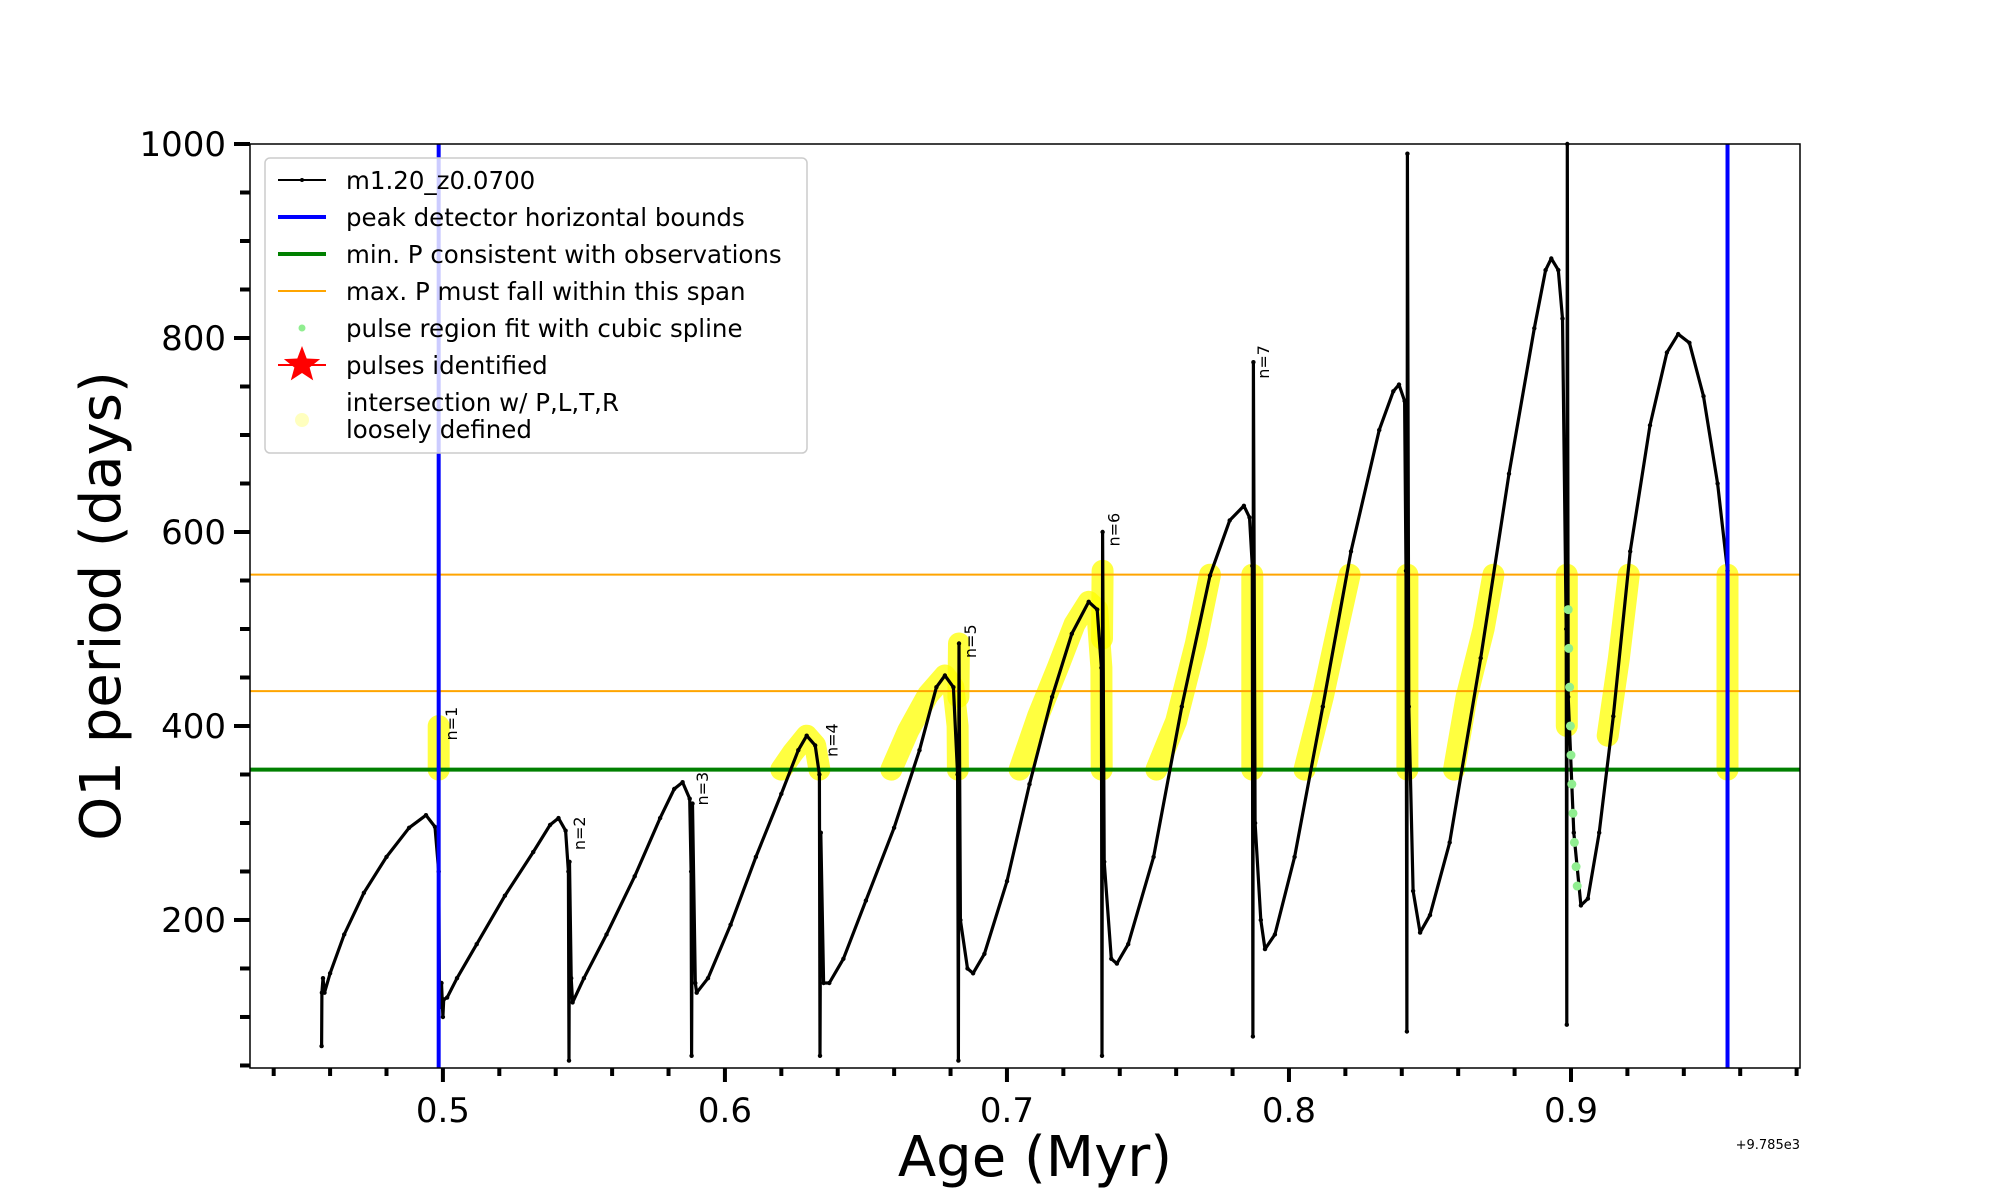  What do you see at coordinates (443, 1111) in the screenshot?
I see `x-tick-label: 0.5` at bounding box center [443, 1111].